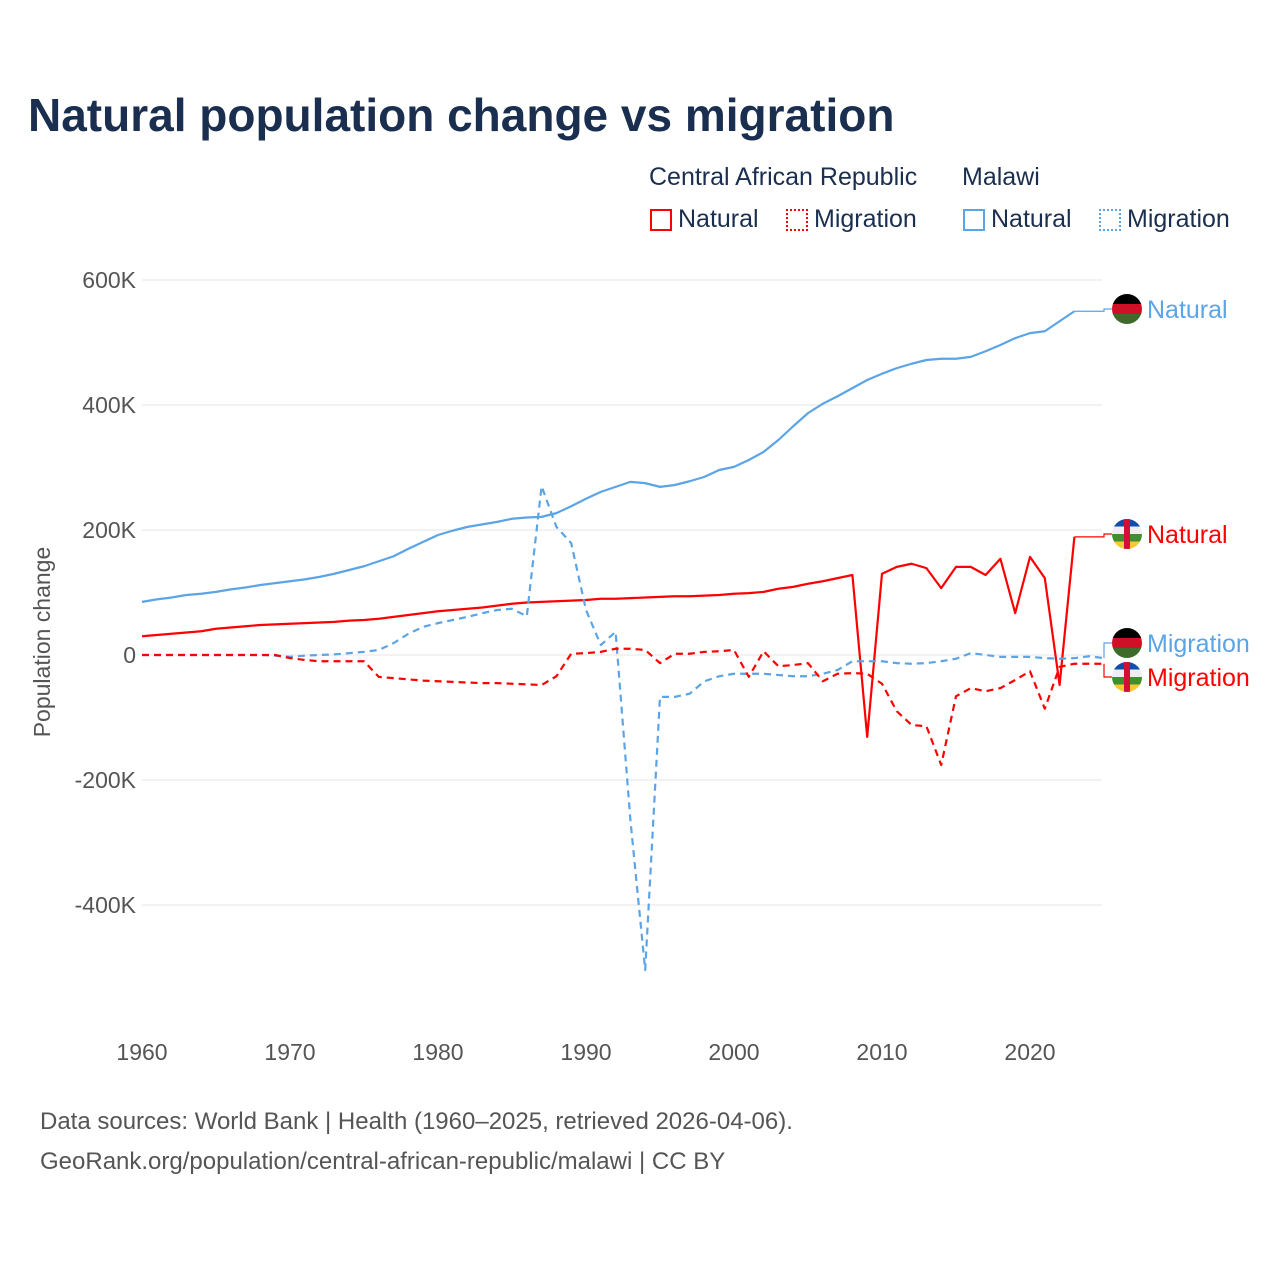 The width and height of the screenshot is (1280, 1280). What do you see at coordinates (141, 1052) in the screenshot?
I see `x-tick-label: 1960` at bounding box center [141, 1052].